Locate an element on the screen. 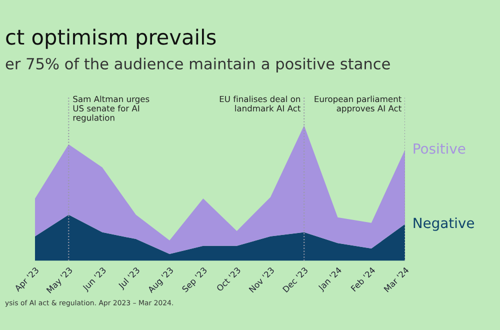 This screenshot has height=330, width=500. x-tick-label: Jan '24 is located at coordinates (330, 279).